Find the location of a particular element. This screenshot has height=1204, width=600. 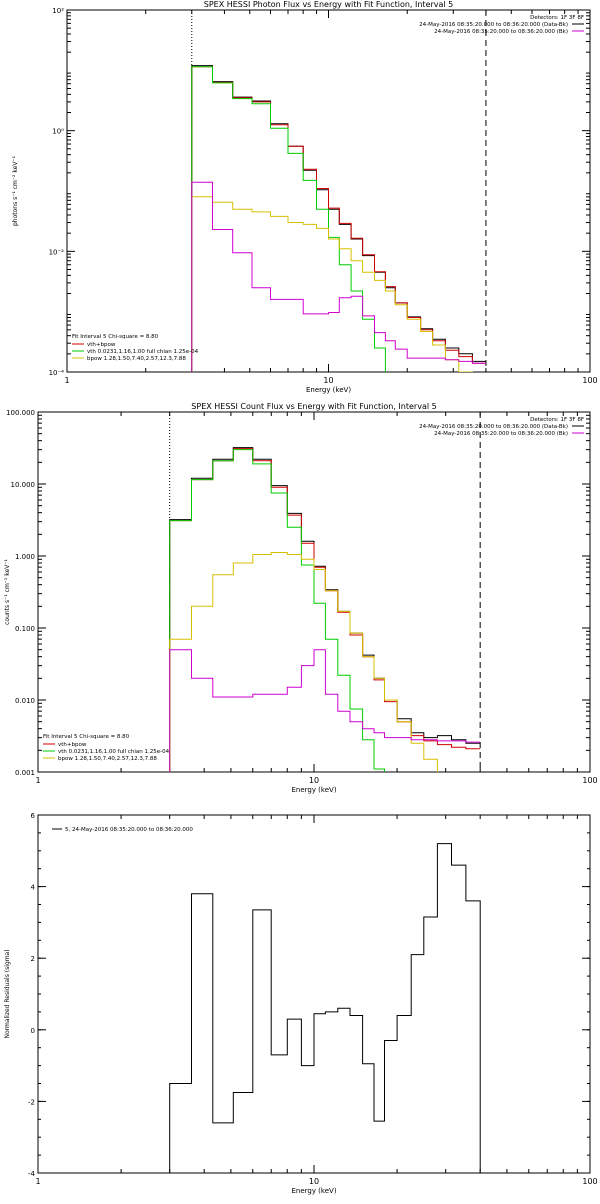

y-tick-label: 10⁻² is located at coordinates (57, 252).